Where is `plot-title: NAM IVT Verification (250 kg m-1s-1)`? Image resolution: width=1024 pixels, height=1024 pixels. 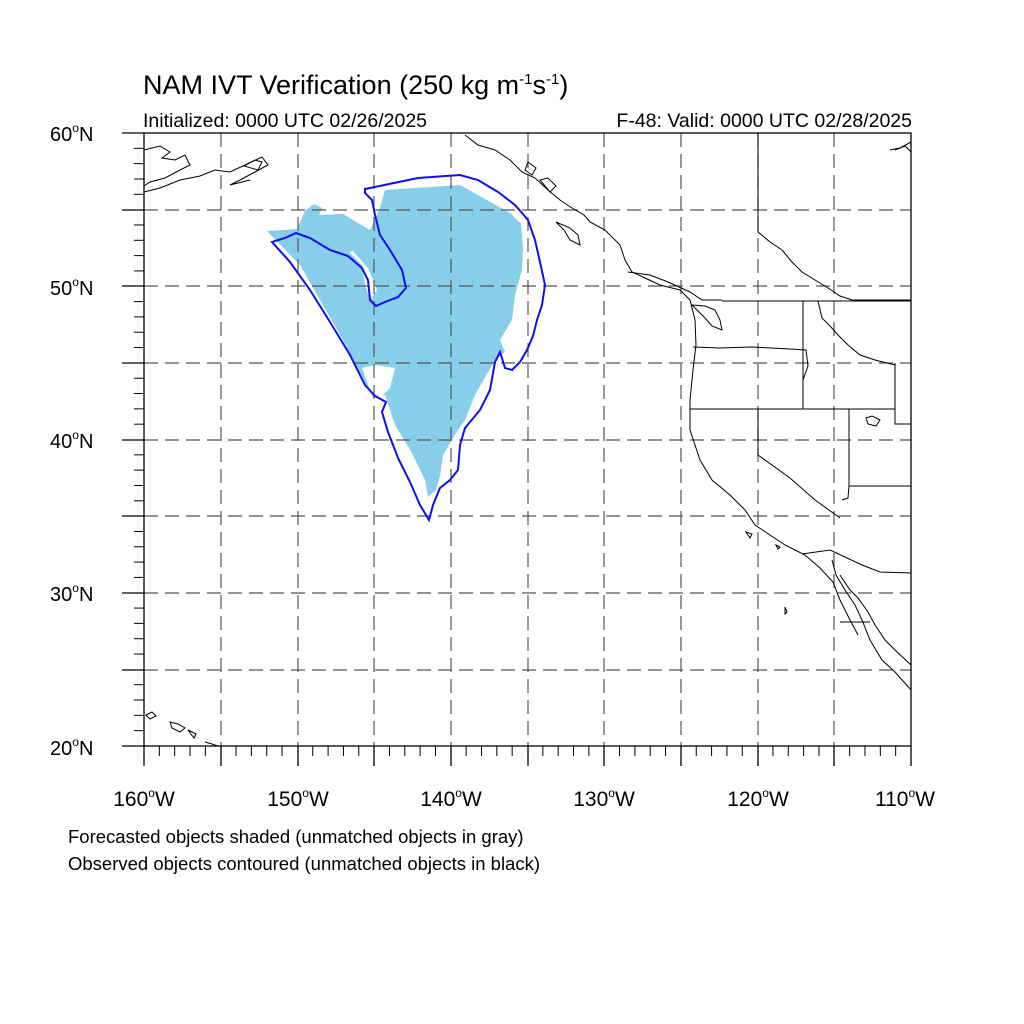 plot-title: NAM IVT Verification (250 kg m-1s-1) is located at coordinates (356, 85).